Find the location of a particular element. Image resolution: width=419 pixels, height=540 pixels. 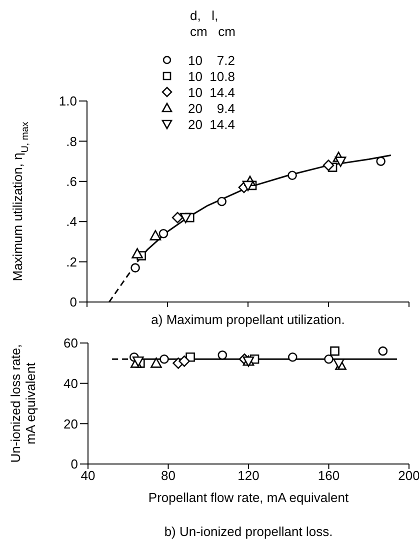

x-tick-label: 200 is located at coordinates (408, 476).